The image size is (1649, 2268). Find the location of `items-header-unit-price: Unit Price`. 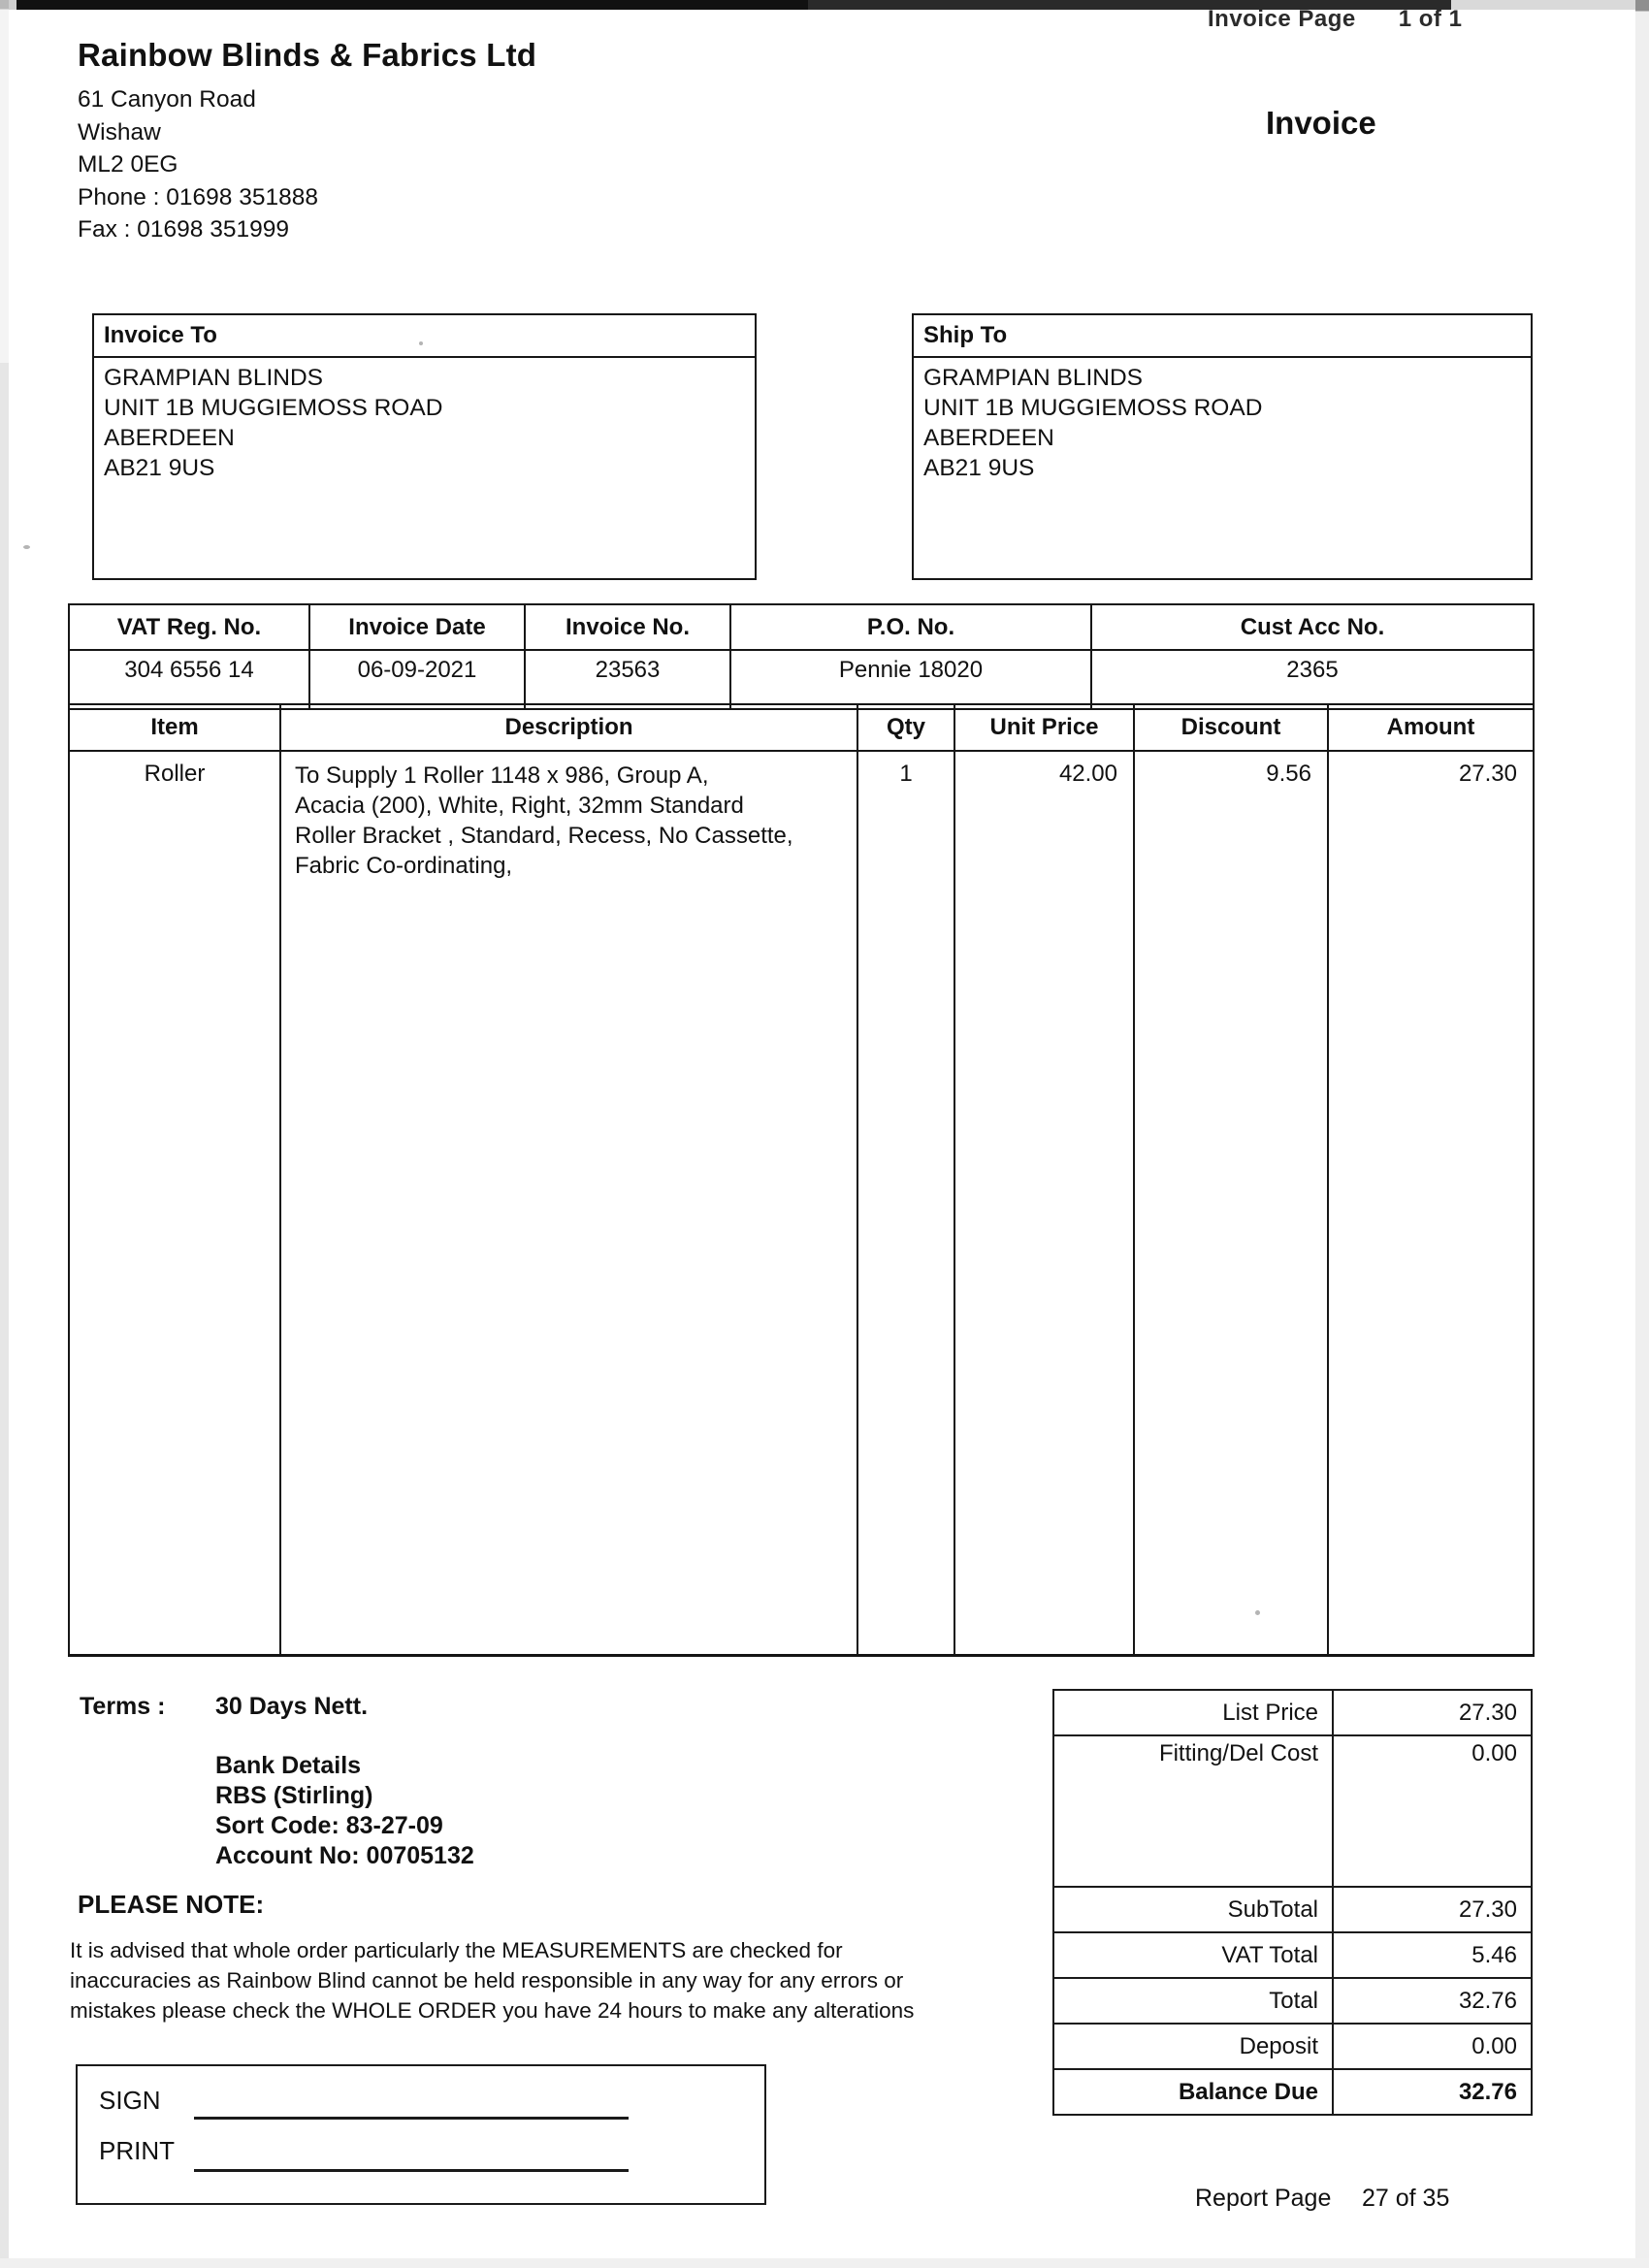

items-header-unit-price: Unit Price is located at coordinates (1044, 727).